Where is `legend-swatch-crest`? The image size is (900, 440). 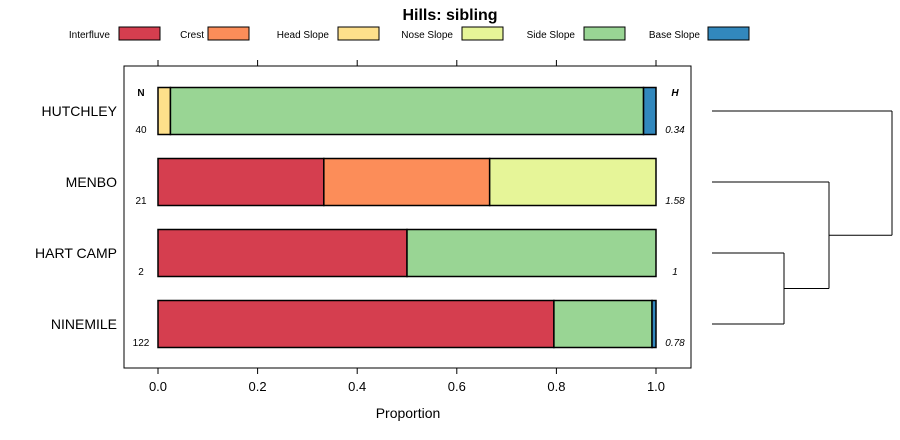 legend-swatch-crest is located at coordinates (228, 33).